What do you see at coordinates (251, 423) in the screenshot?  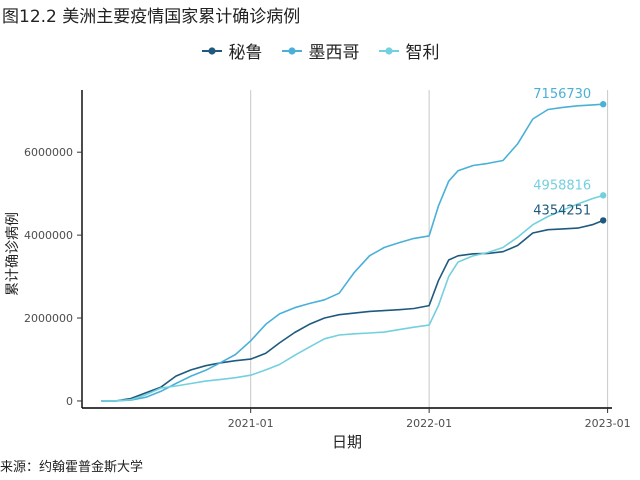 I see `x-tick-label-0: 2021-01` at bounding box center [251, 423].